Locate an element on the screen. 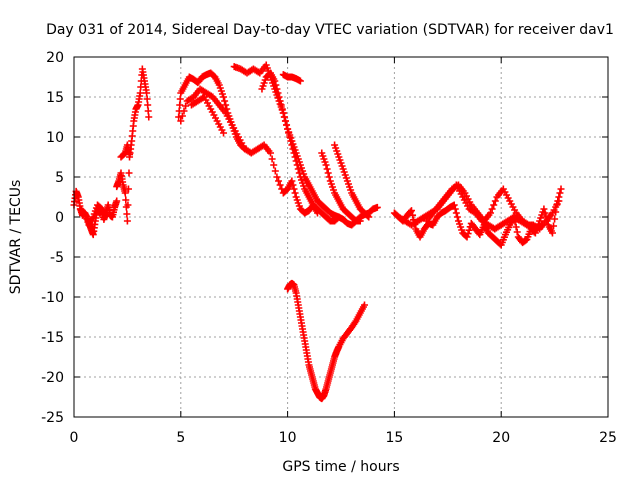 The height and width of the screenshot is (485, 640). x-axis-label: GPS time / hours is located at coordinates (340, 467).